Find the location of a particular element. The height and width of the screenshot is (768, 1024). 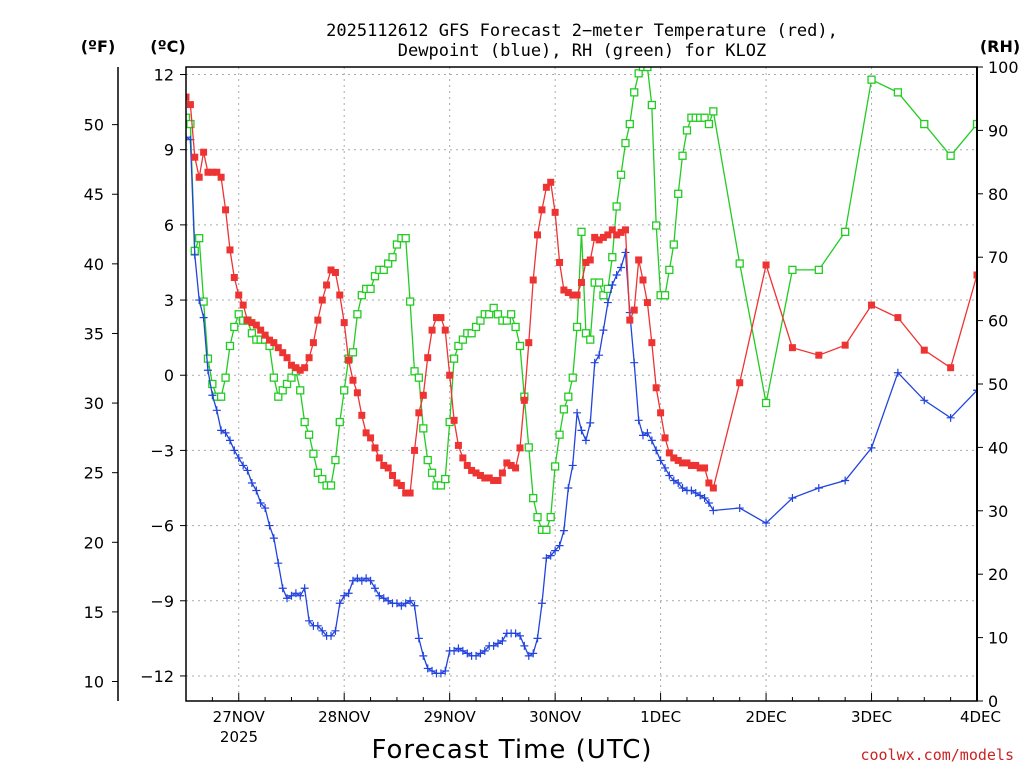

x-tick-label: 4DEC is located at coordinates (980, 717).